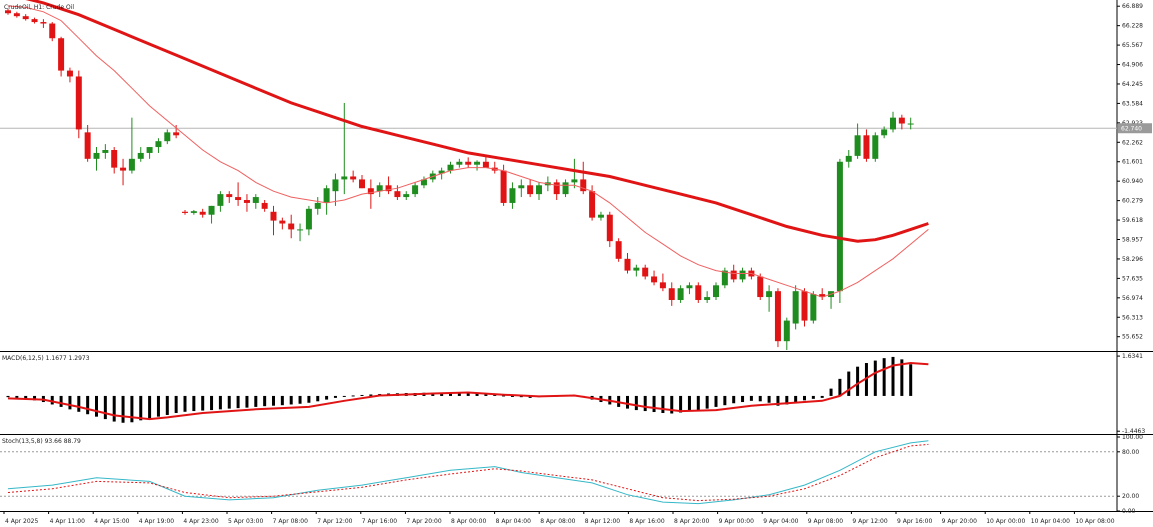 The height and width of the screenshot is (527, 1153). Describe the element at coordinates (379, 521) in the screenshot. I see `time-tick-label: 7 Apr 16:00` at that location.